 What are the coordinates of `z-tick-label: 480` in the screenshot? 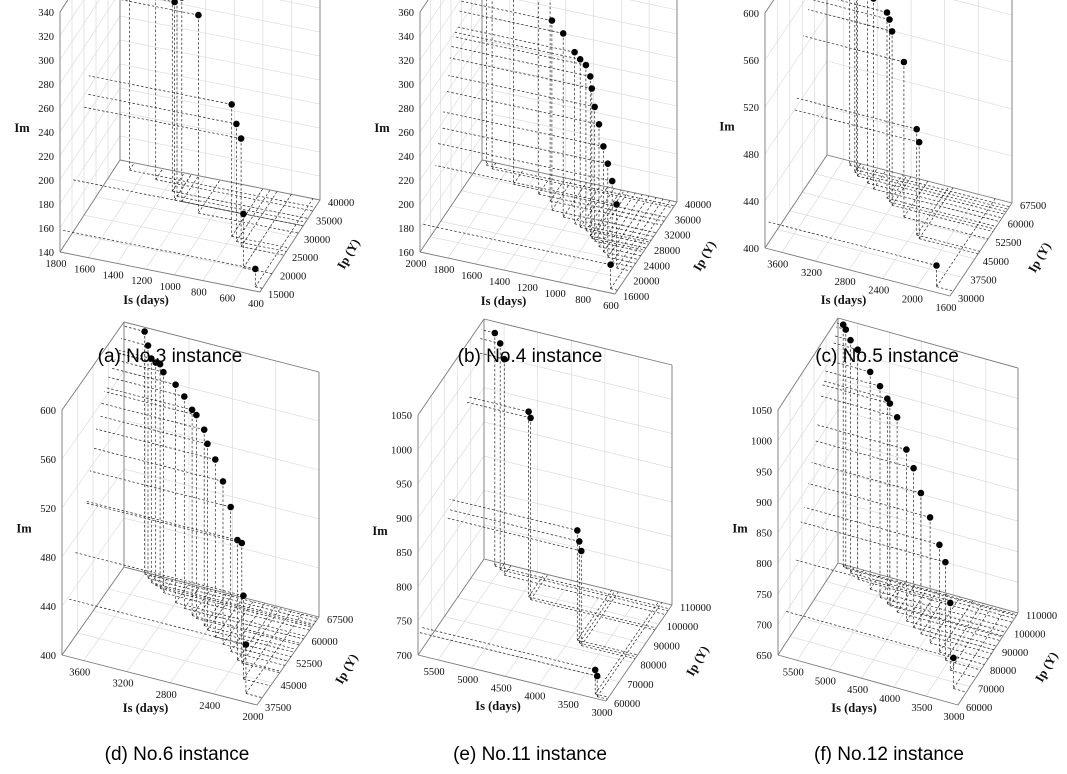 It's located at (751, 155).